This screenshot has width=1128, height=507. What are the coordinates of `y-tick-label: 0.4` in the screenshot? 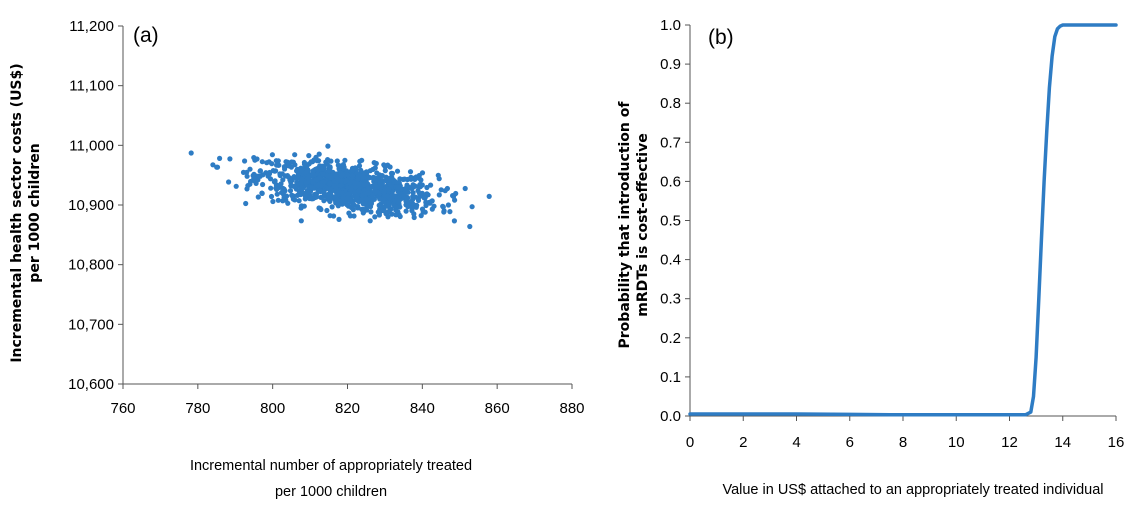 It's located at (670, 260).